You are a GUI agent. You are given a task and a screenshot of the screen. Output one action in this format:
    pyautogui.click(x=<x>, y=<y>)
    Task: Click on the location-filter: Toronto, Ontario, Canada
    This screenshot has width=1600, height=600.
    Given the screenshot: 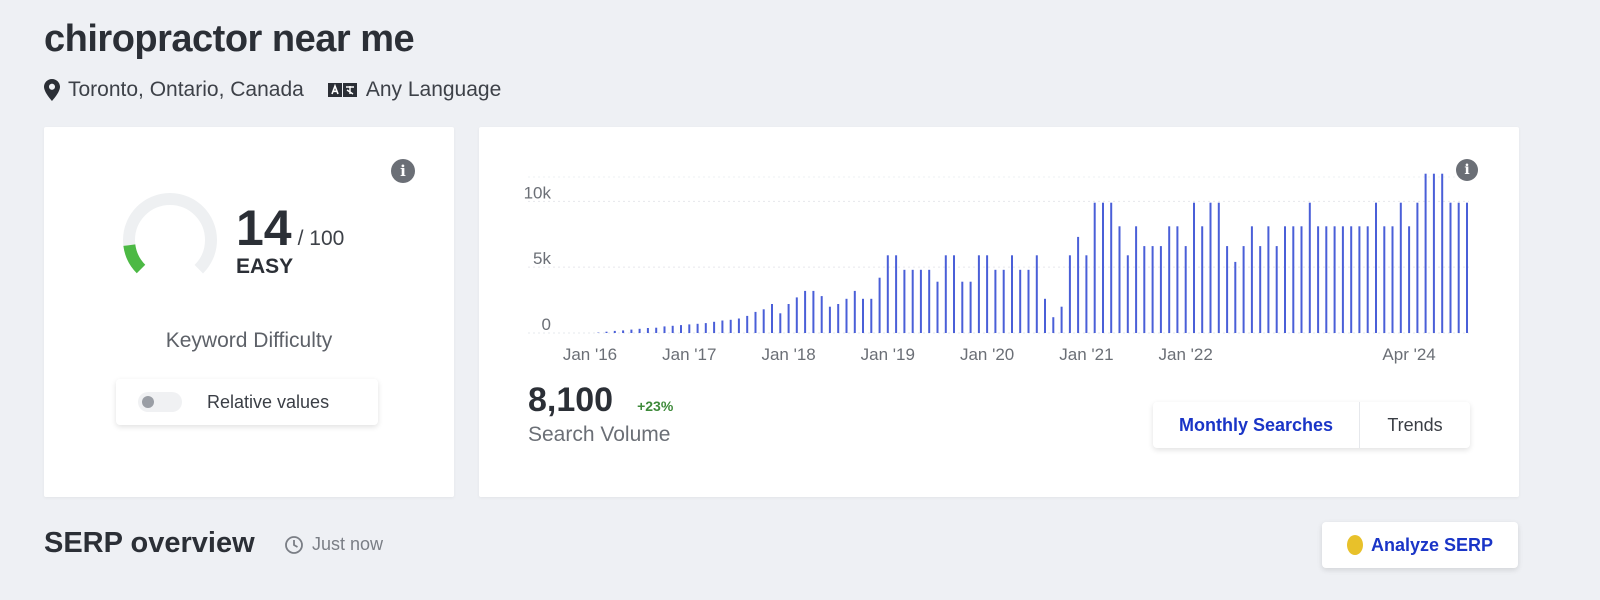 What is the action you would take?
    pyautogui.click(x=174, y=90)
    